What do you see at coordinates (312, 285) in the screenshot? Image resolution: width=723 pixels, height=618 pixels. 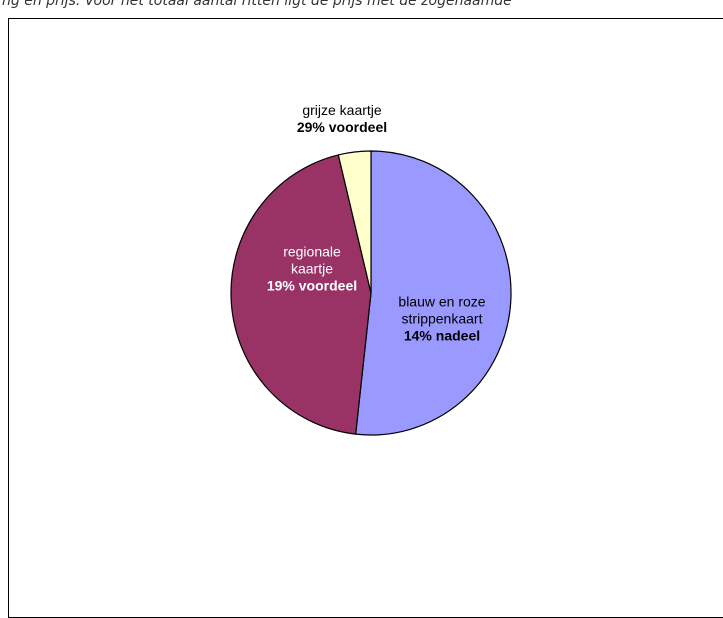 I see `slice-value-label: 19% voordeel` at bounding box center [312, 285].